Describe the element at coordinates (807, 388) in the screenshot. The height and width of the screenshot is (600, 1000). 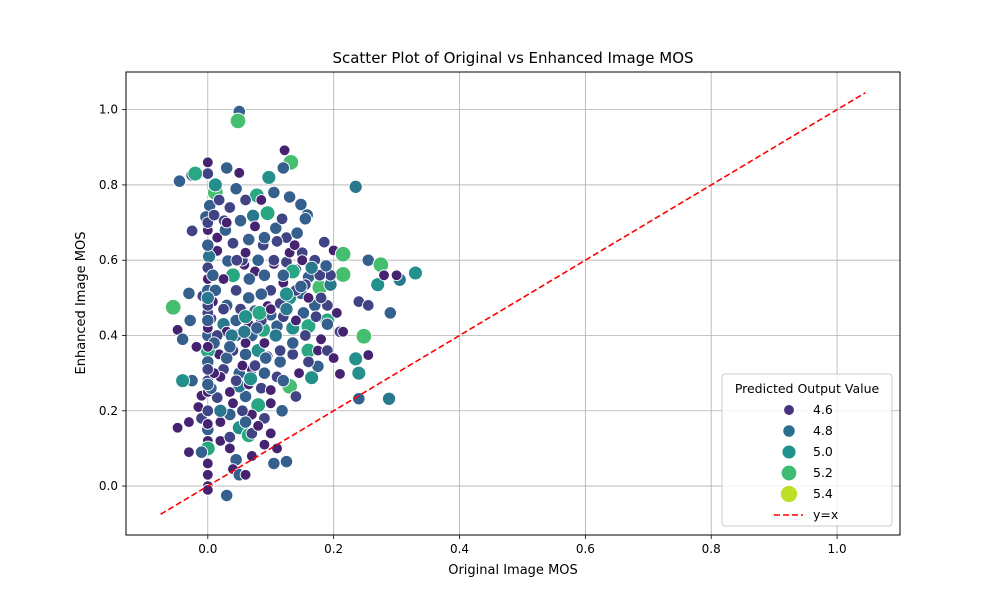
I see `legend-title: Predicted Output Value` at that location.